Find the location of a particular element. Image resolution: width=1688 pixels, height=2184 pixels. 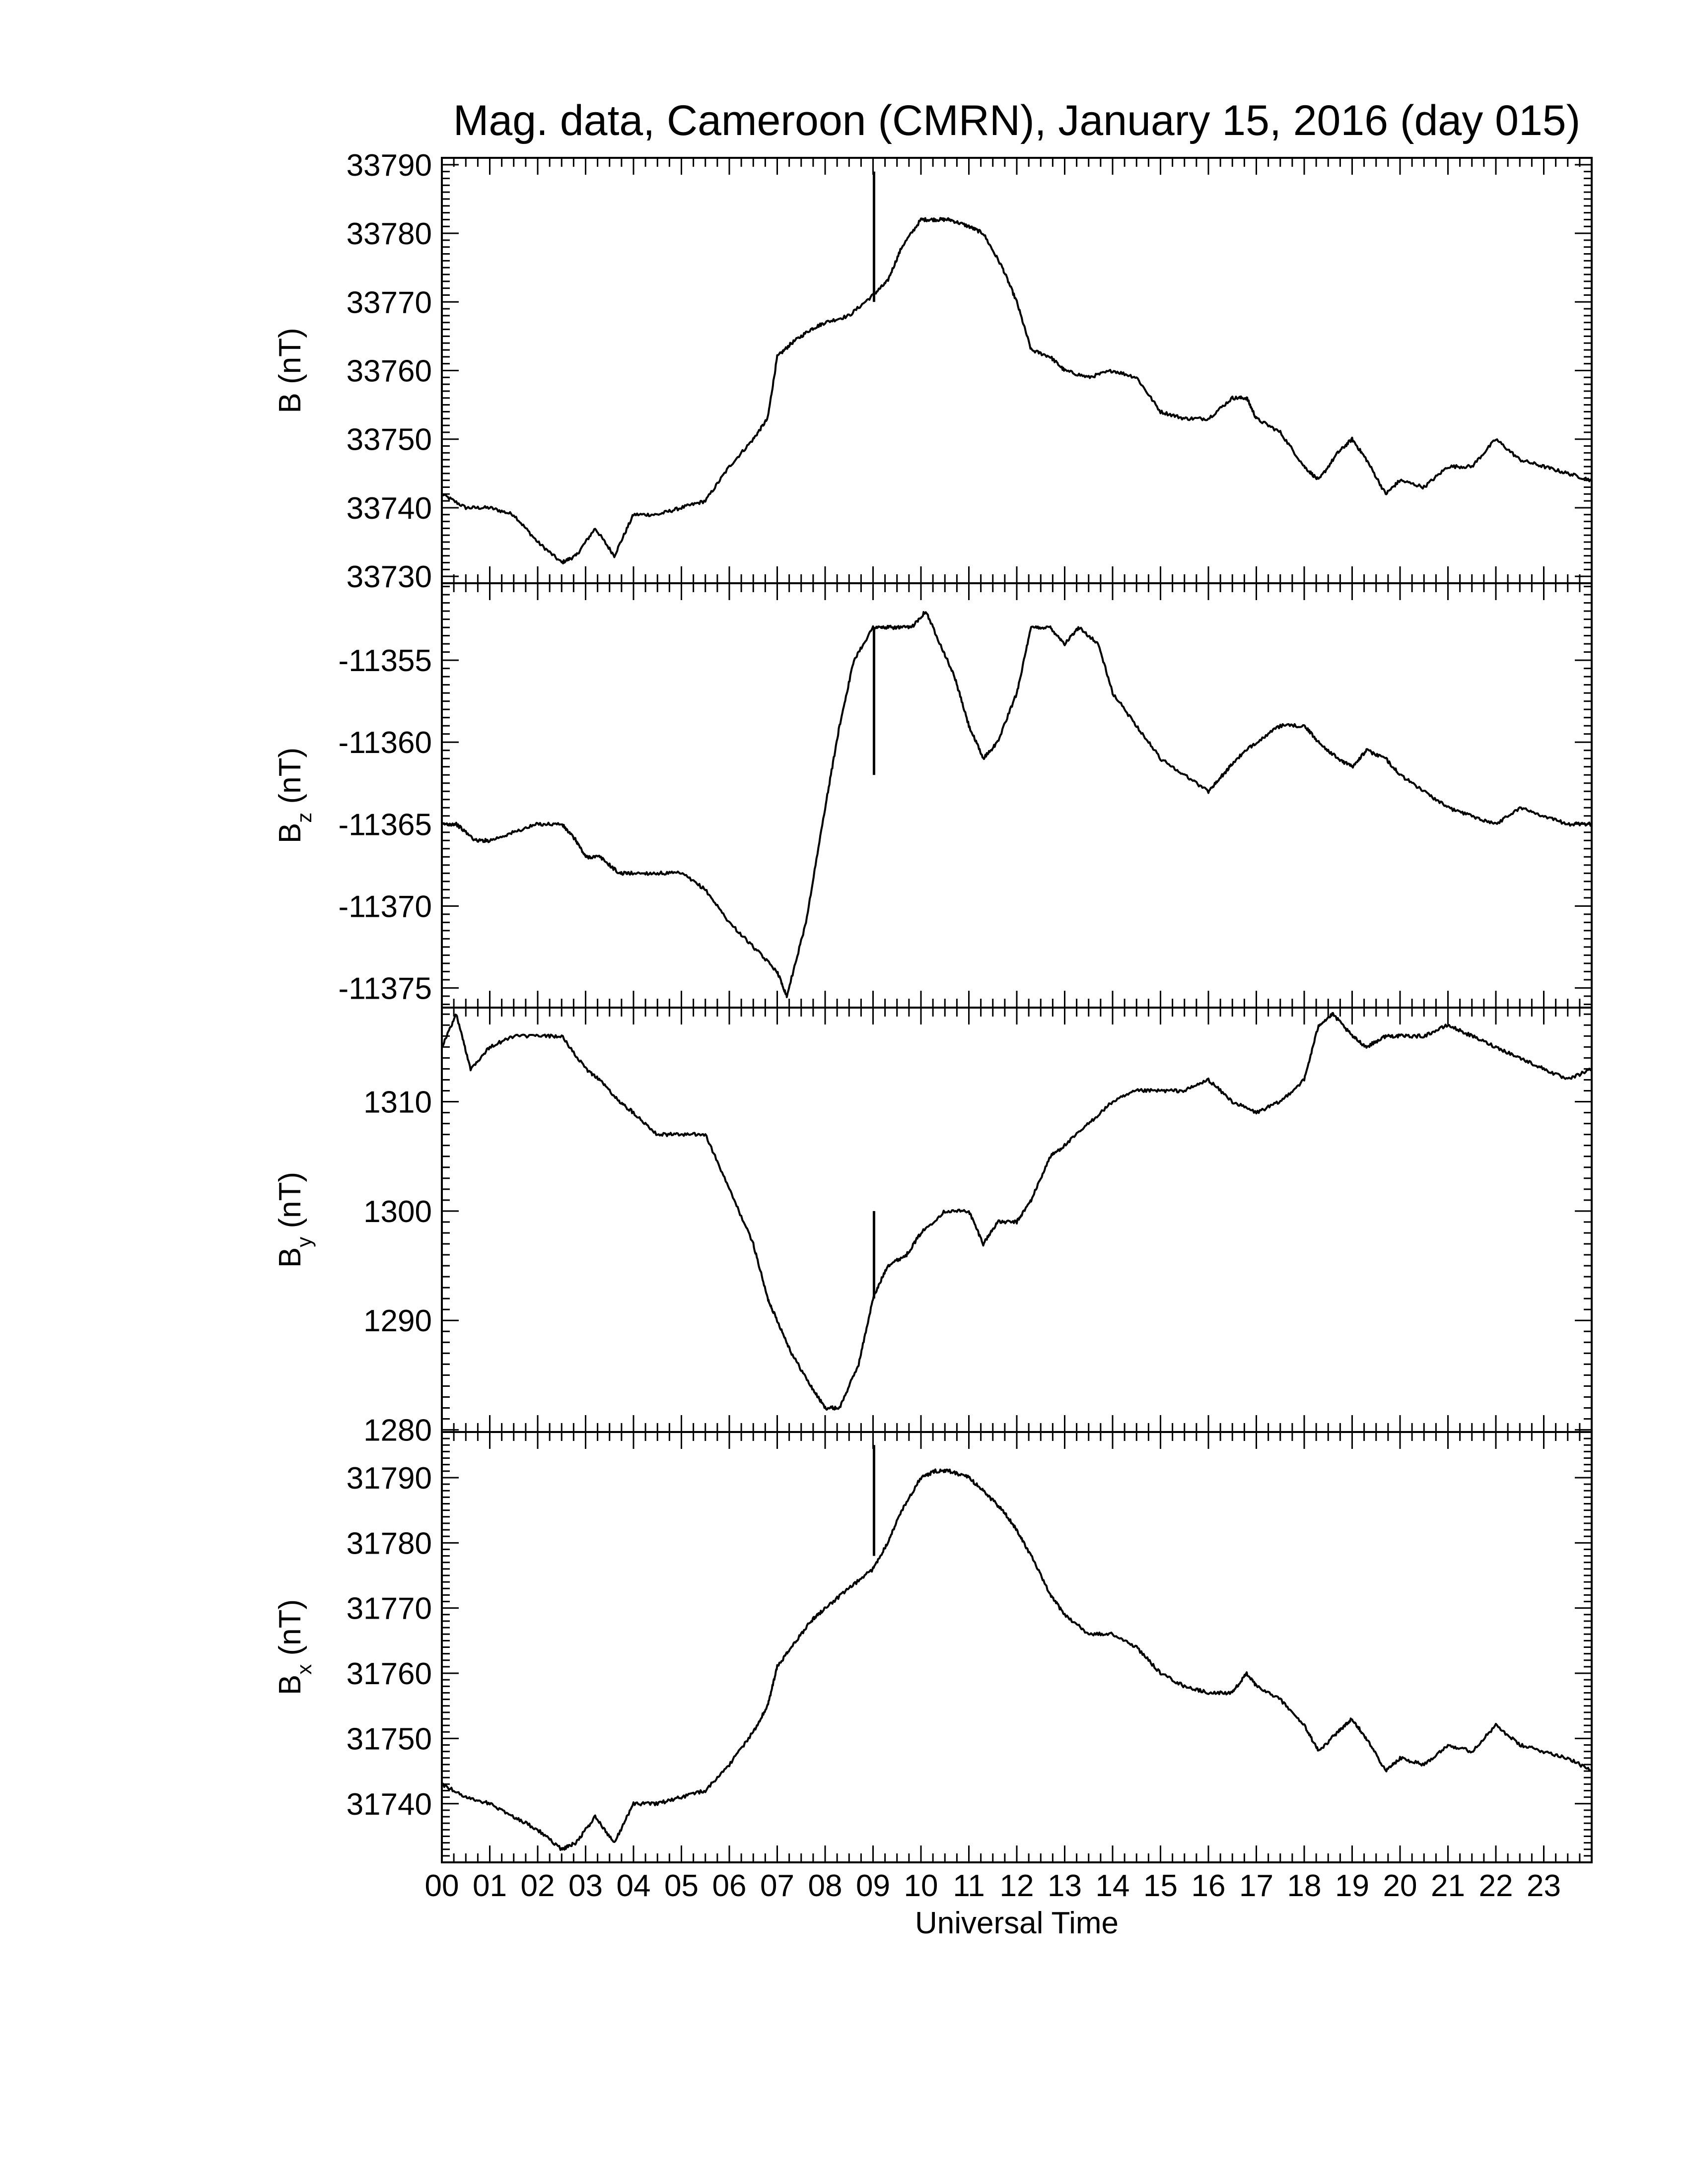

y-tick-label: 33750 is located at coordinates (389, 440).